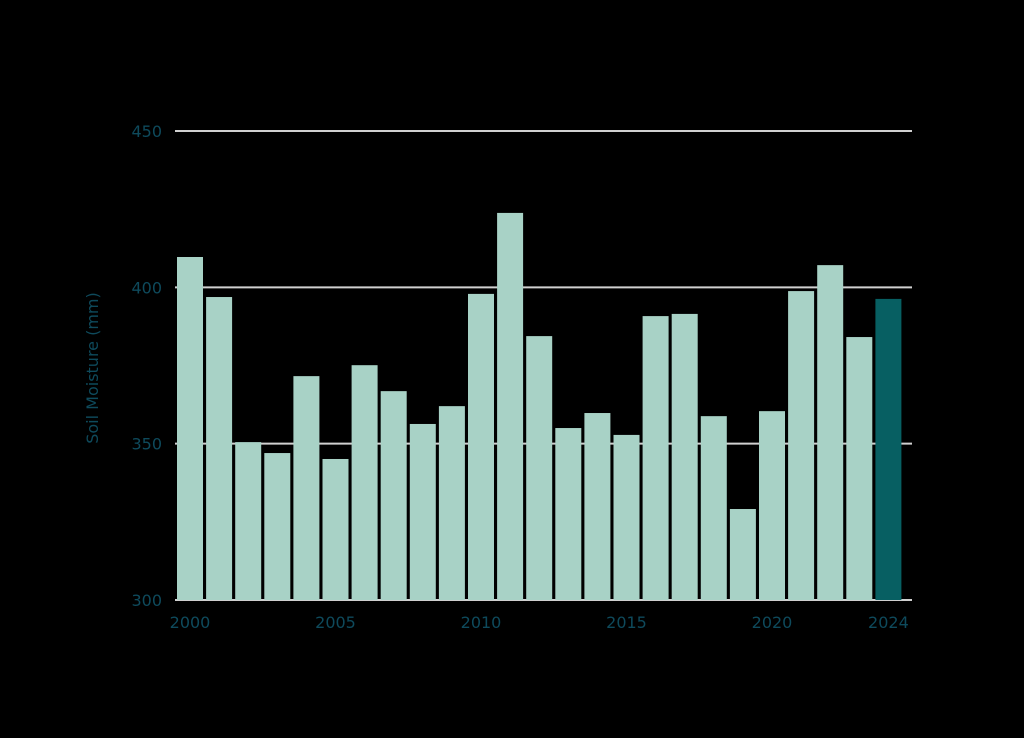 This screenshot has width=1024, height=738. I want to click on bar: 2020: 360.4, so click(772, 505).